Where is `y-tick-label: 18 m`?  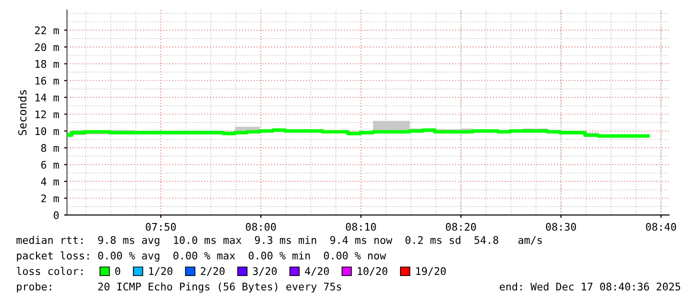
y-tick-label: 18 m is located at coordinates (47, 64).